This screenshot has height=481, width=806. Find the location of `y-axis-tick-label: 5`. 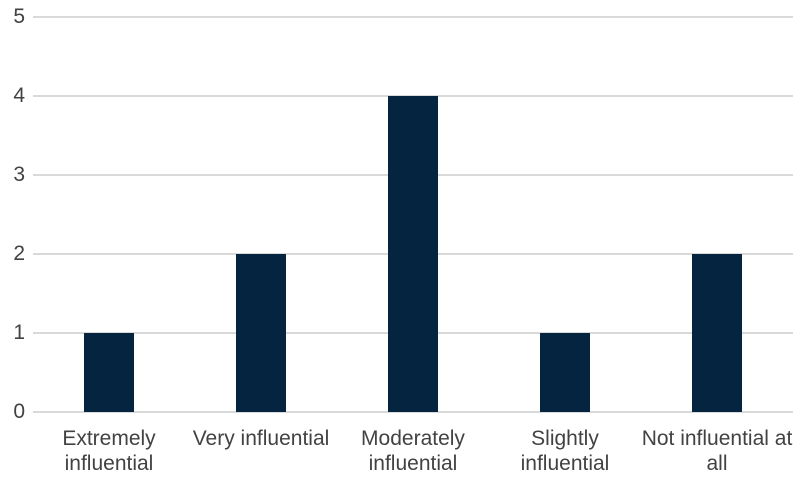

y-axis-tick-label: 5 is located at coordinates (19, 16).